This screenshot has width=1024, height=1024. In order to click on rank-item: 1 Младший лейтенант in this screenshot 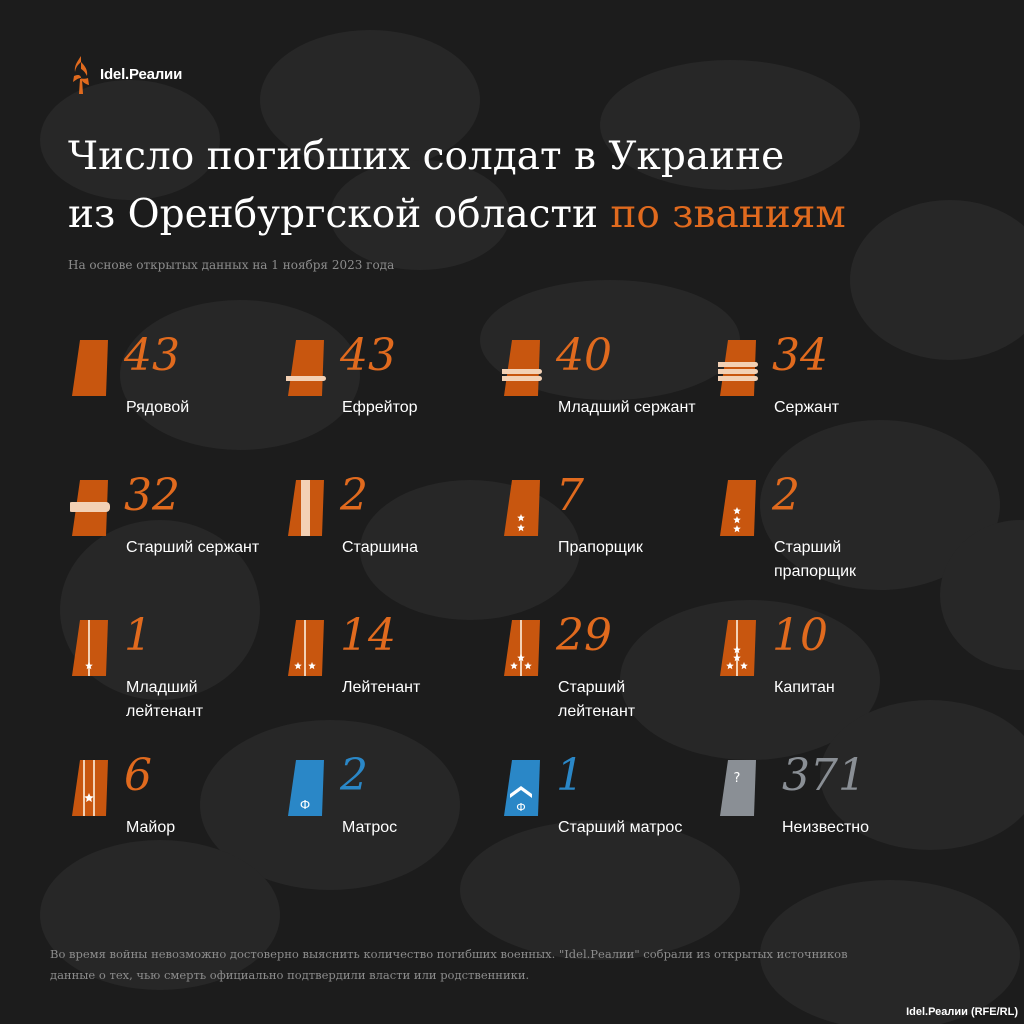, I will do `click(170, 669)`.